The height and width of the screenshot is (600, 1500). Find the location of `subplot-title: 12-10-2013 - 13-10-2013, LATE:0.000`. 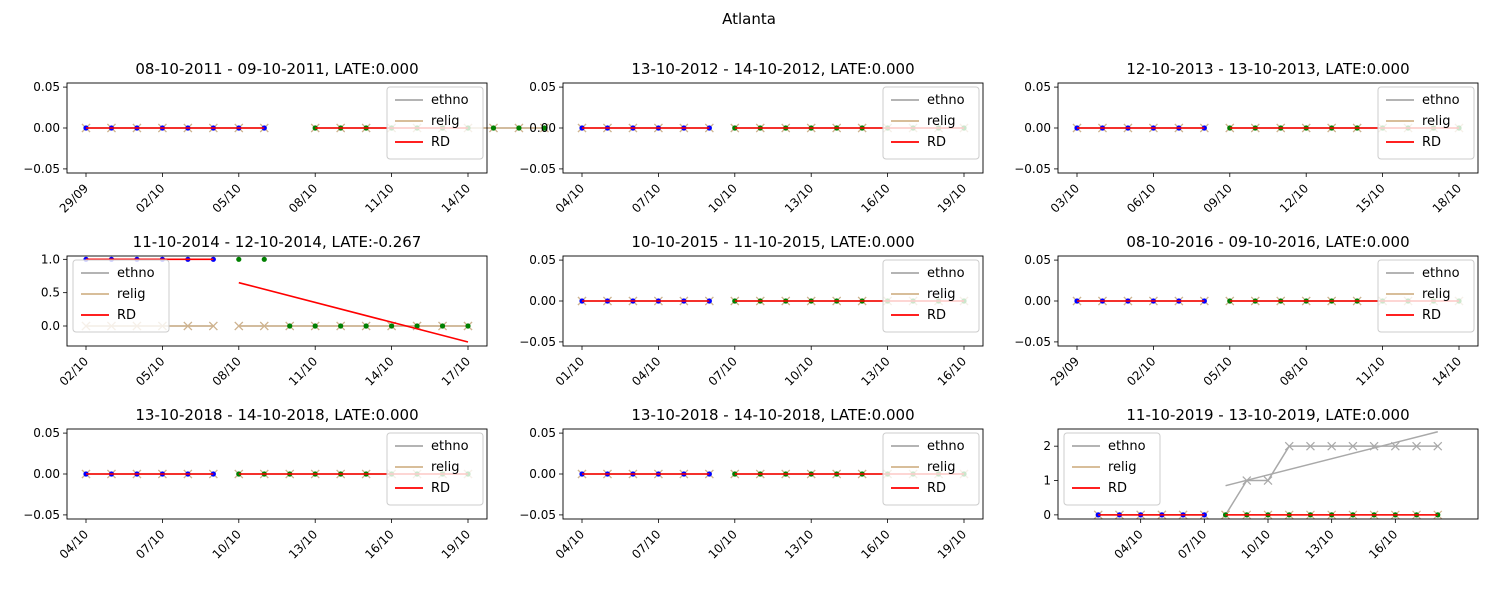

subplot-title: 12-10-2013 - 13-10-2013, LATE:0.000 is located at coordinates (1267, 69).